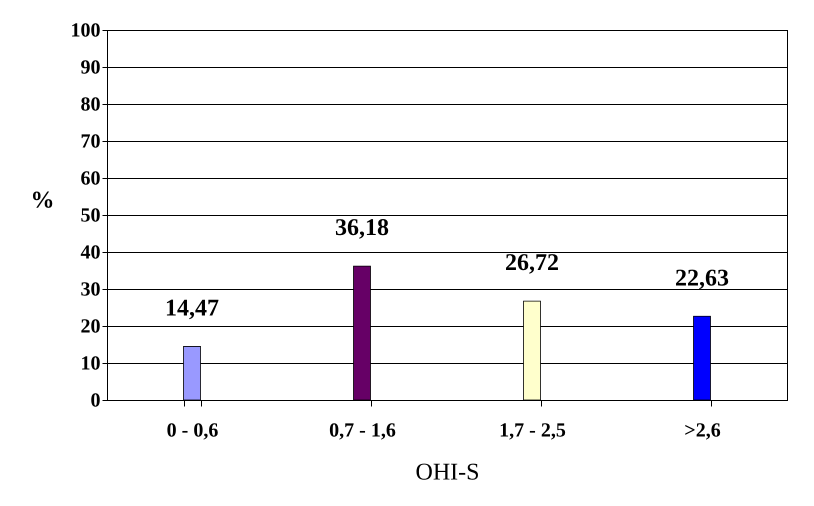 This screenshot has height=506, width=814. What do you see at coordinates (90, 289) in the screenshot?
I see `y-tick-label: 30` at bounding box center [90, 289].